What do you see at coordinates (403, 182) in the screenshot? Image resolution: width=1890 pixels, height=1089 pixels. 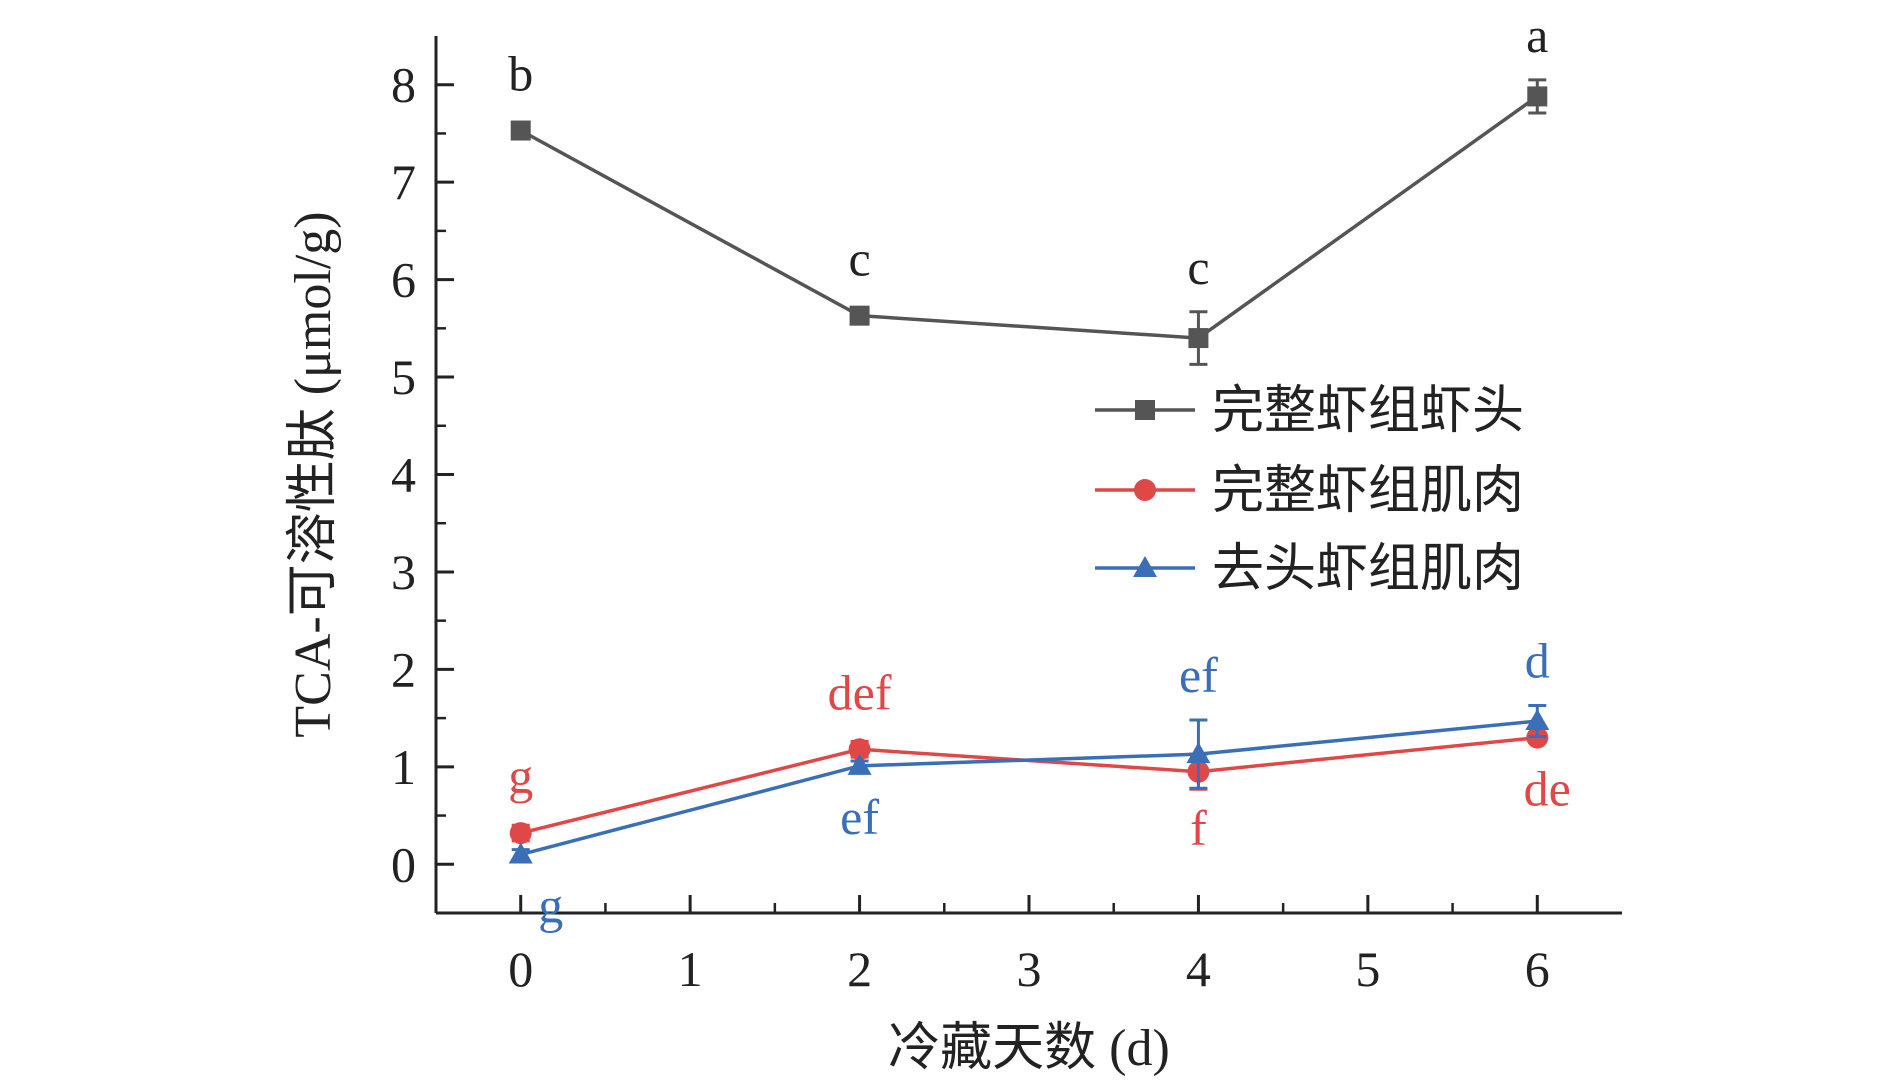 I see `y-tick-label: 7` at bounding box center [403, 182].